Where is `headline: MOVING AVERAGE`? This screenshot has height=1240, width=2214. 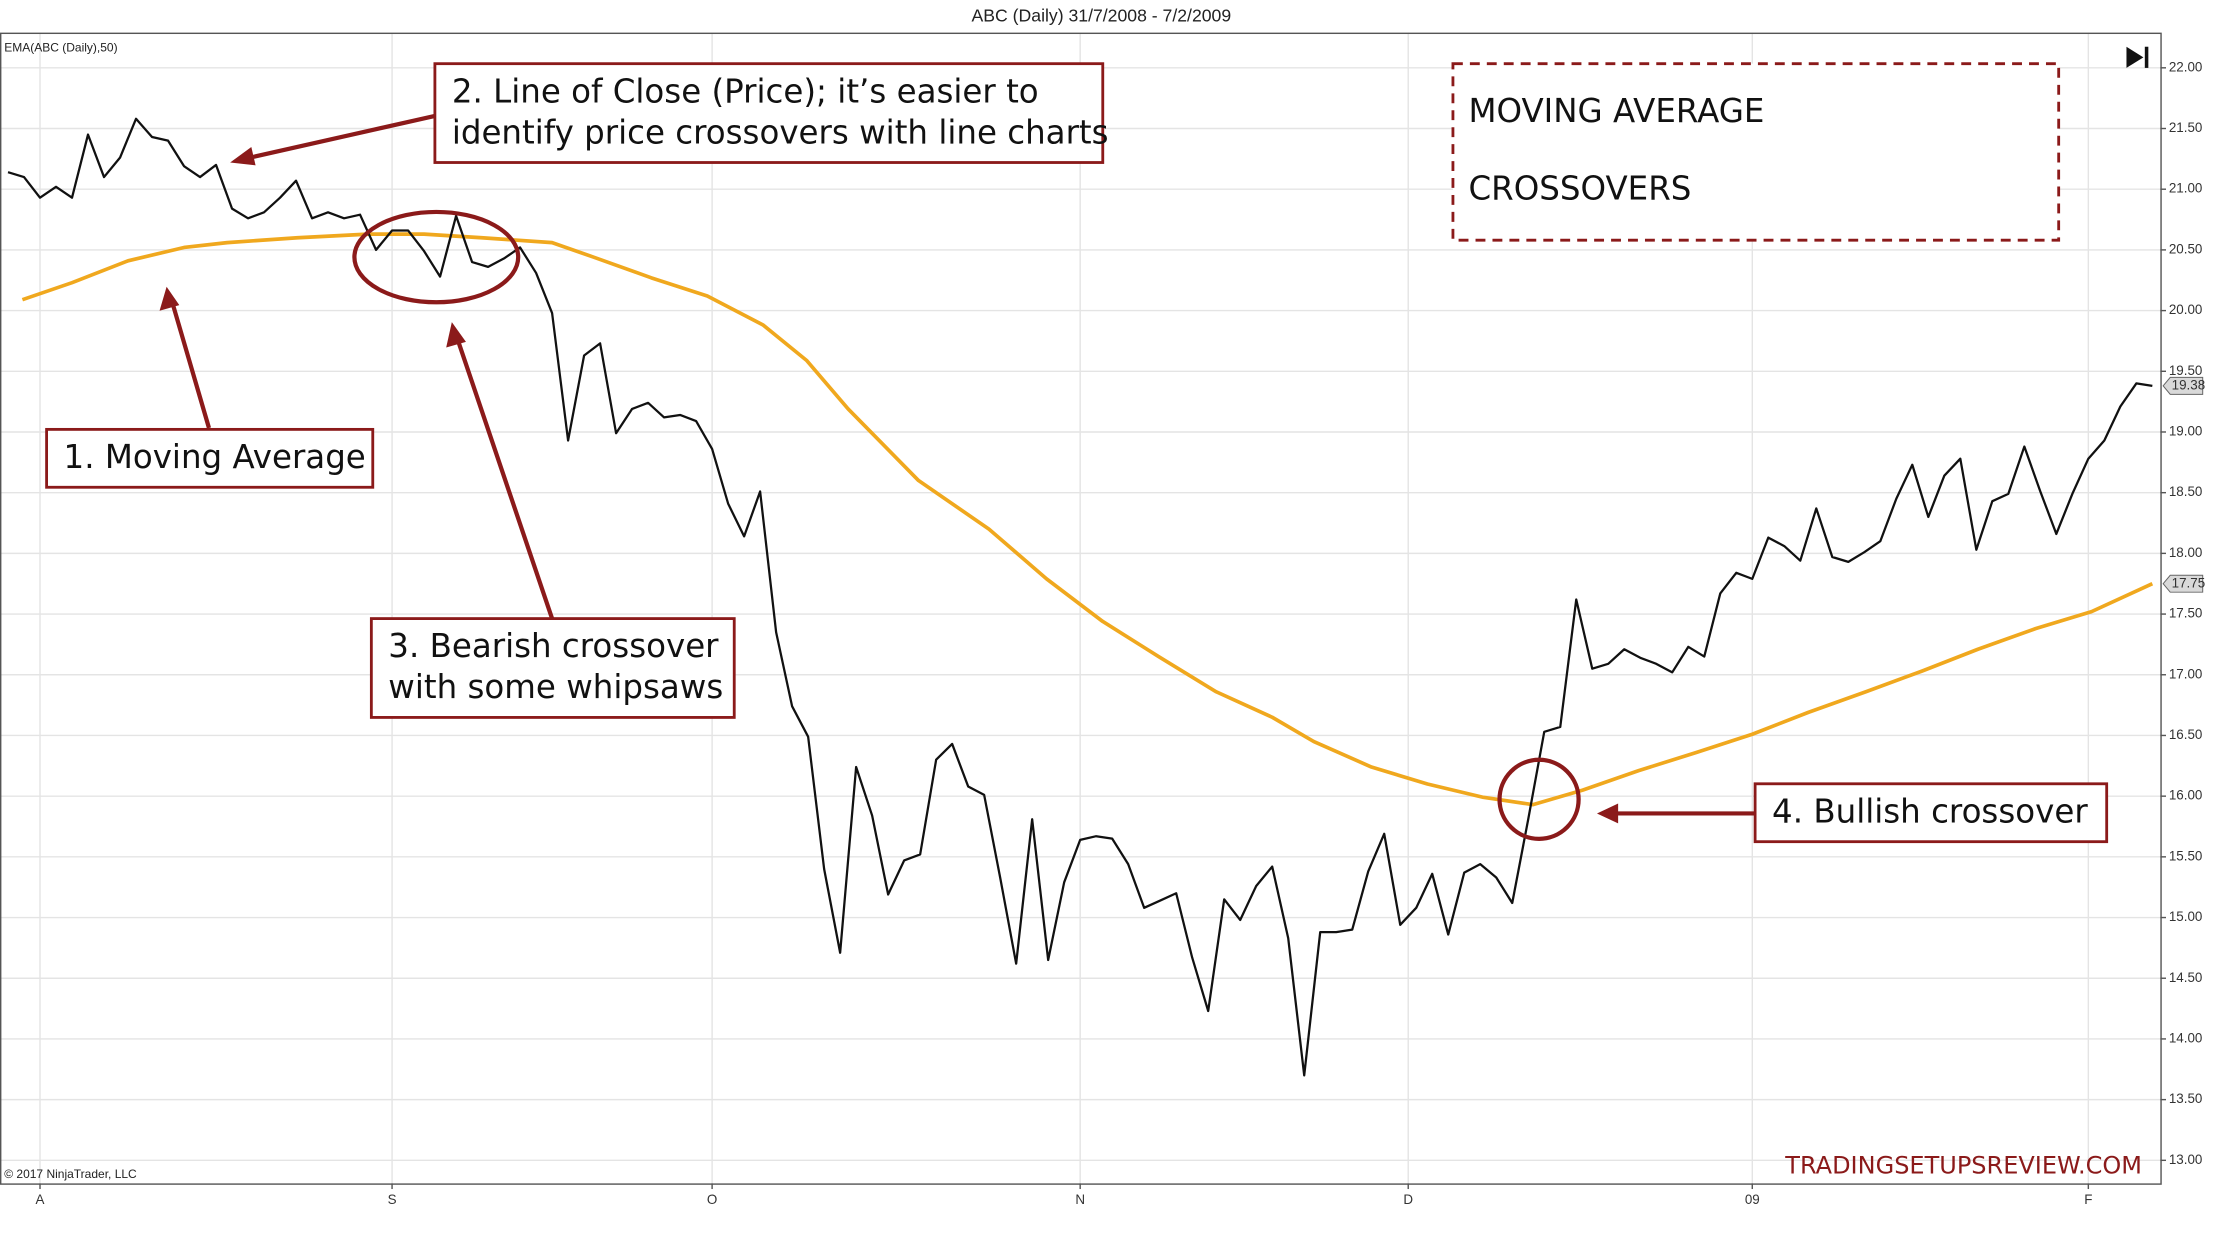
headline: MOVING AVERAGE is located at coordinates (1616, 111).